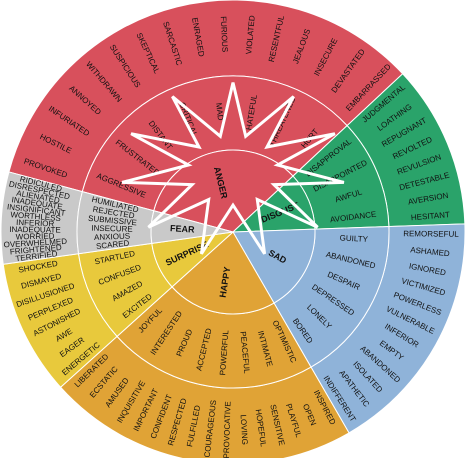 The height and width of the screenshot is (458, 466). Describe the element at coordinates (183, 229) in the screenshot. I see `fear-core-label: FEAR` at that location.